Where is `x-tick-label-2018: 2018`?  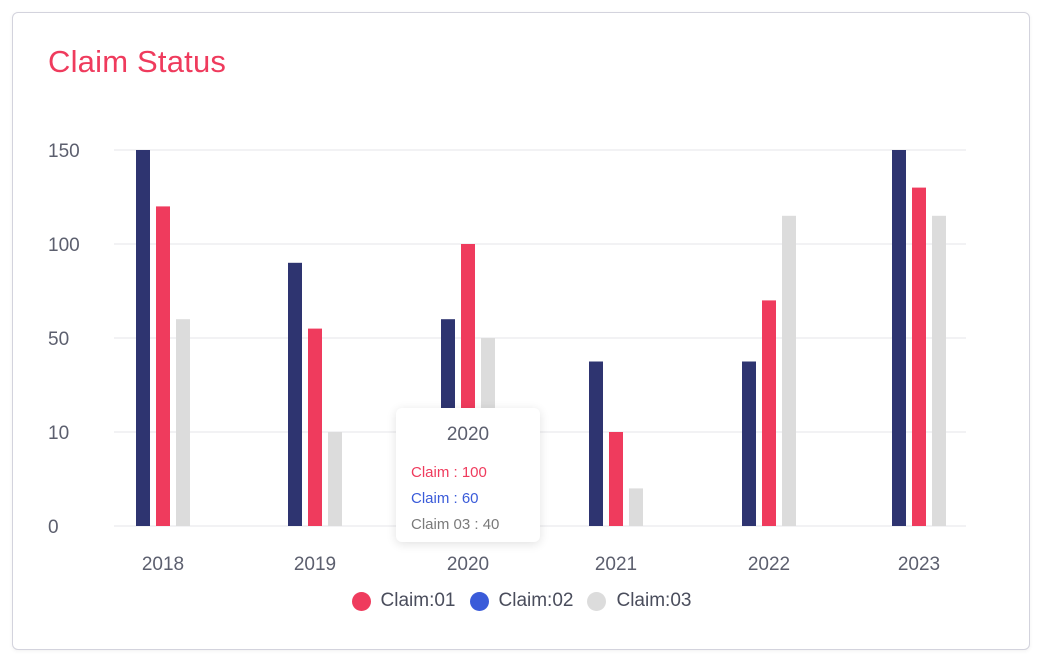 x-tick-label-2018: 2018 is located at coordinates (163, 564).